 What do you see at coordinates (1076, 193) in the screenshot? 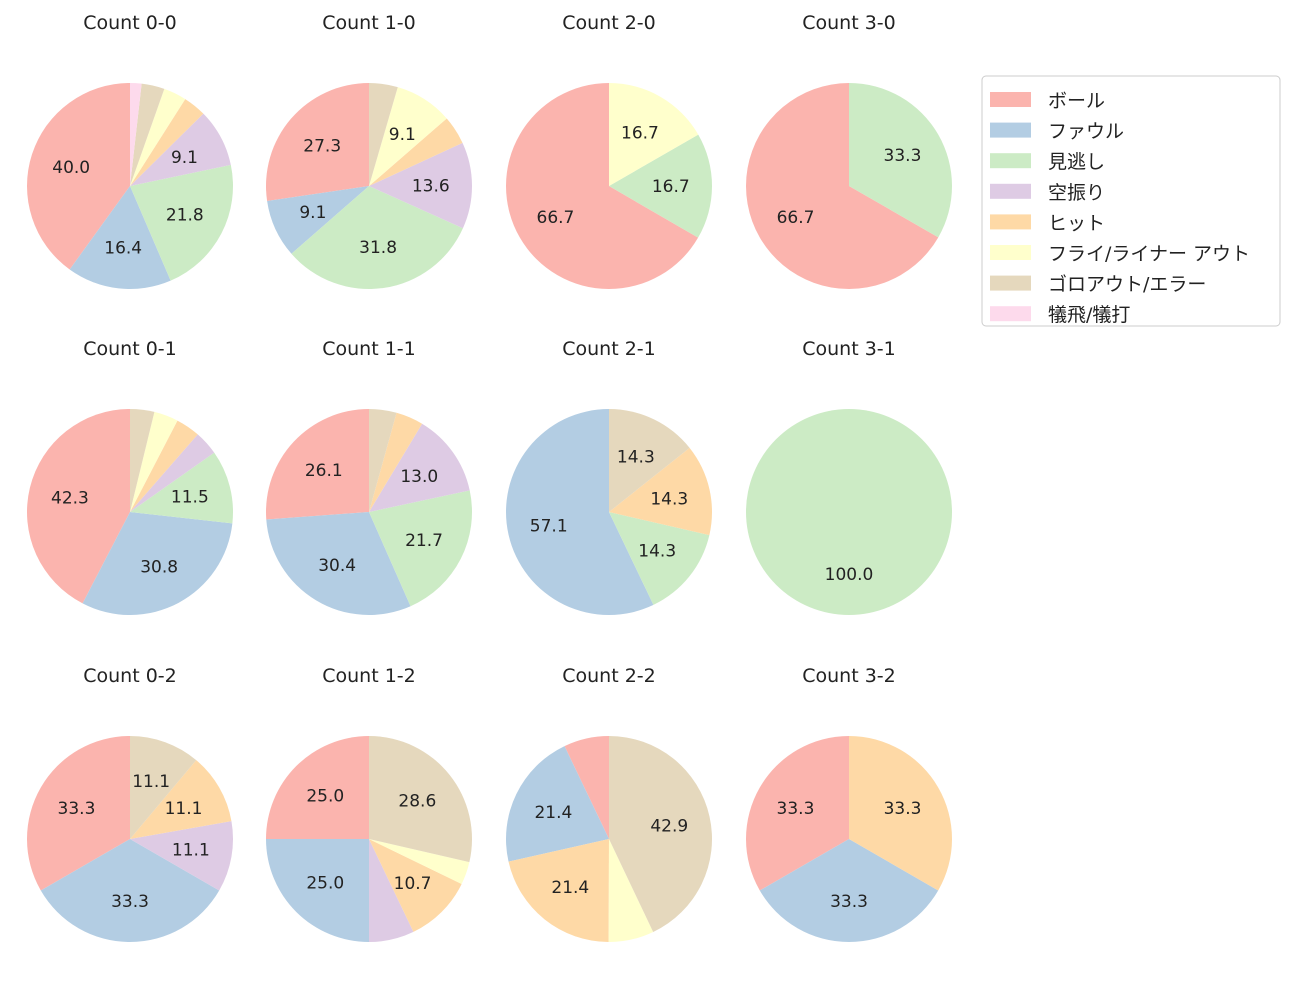
I see `legend-label: 空振り` at bounding box center [1076, 193].